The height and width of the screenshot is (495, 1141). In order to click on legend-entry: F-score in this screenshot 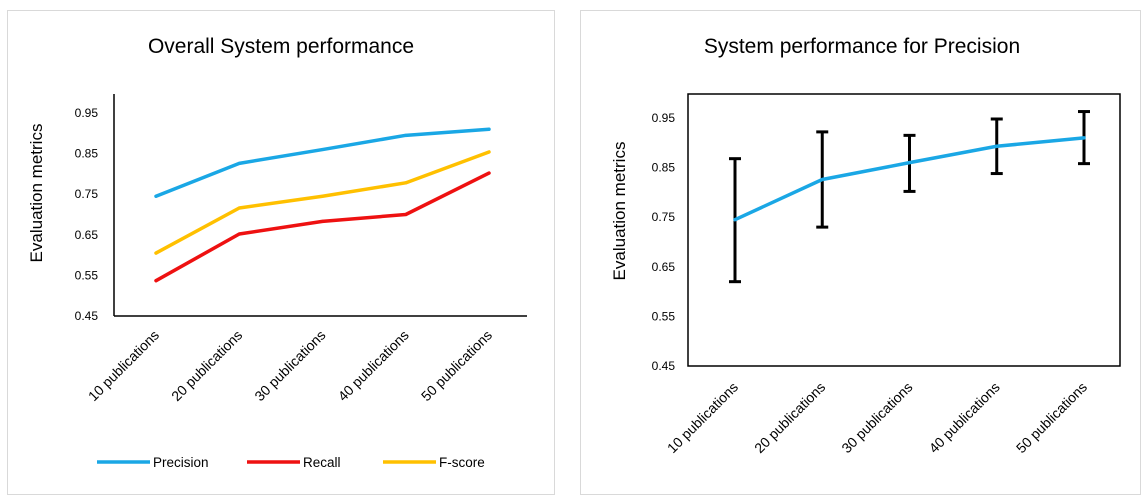, I will do `click(434, 462)`.